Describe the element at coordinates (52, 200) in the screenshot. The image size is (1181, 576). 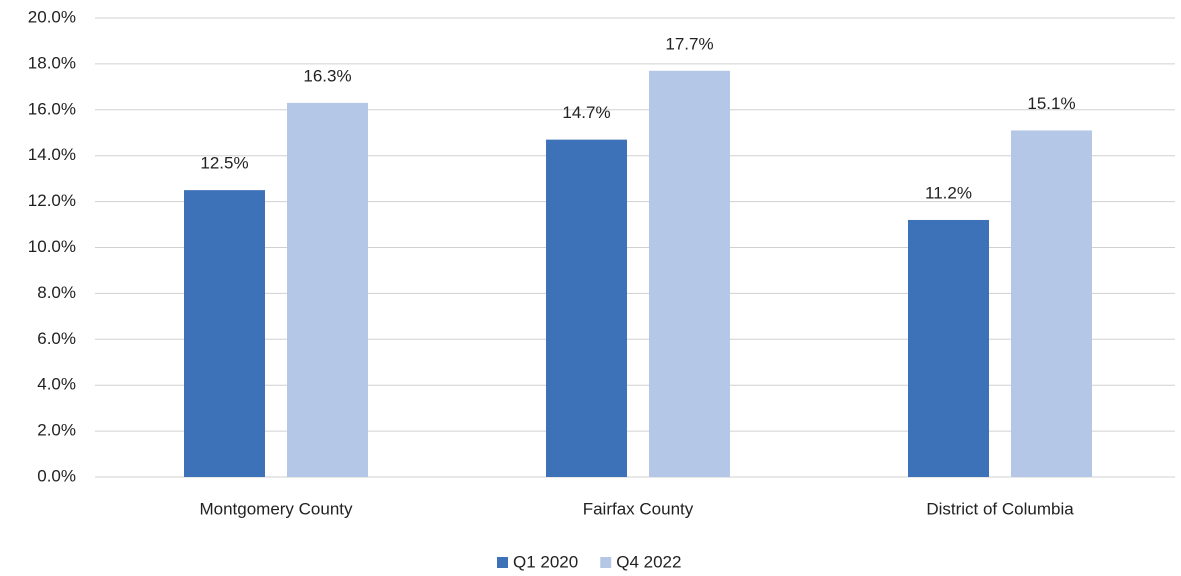
I see `y-tick-label: 12.0%` at that location.